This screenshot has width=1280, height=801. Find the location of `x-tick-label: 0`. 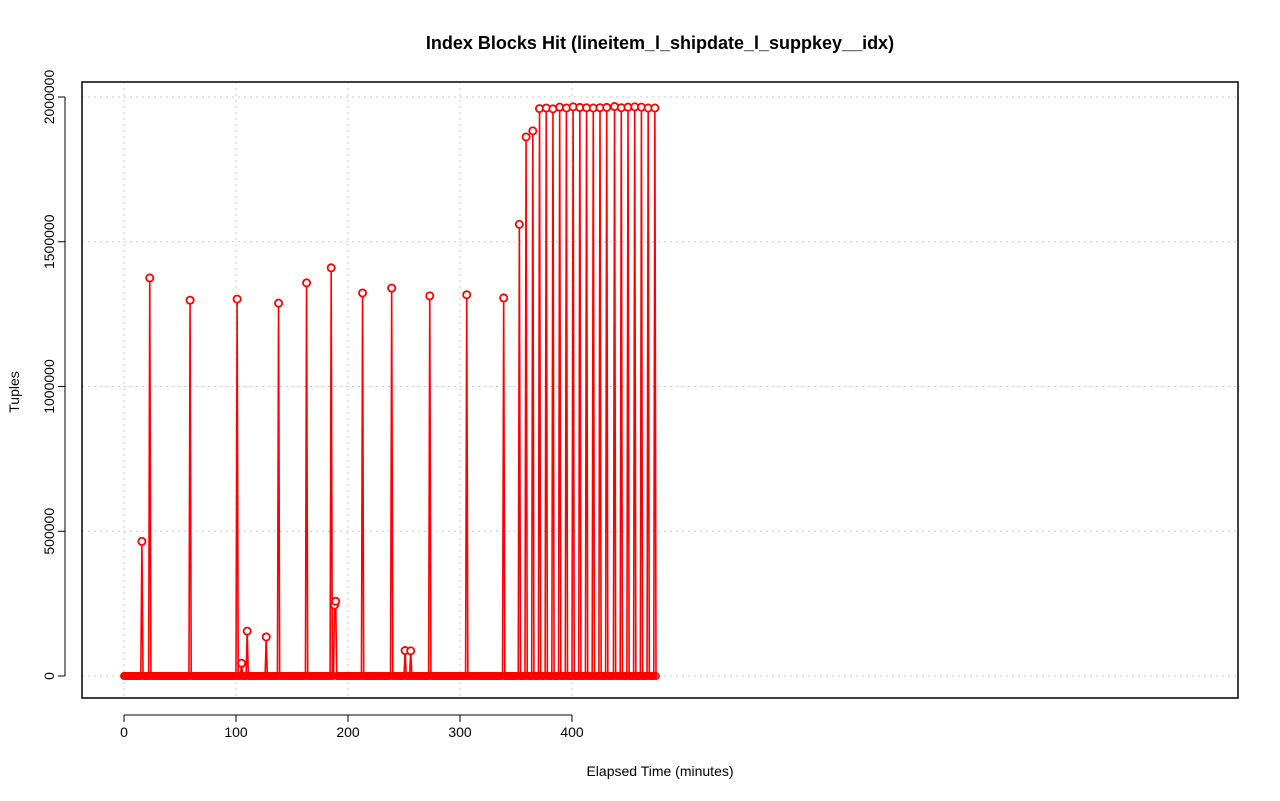

x-tick-label: 0 is located at coordinates (124, 732).